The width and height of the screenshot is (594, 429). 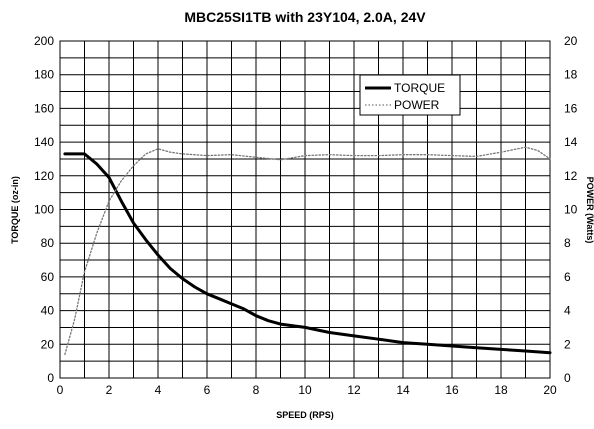 I want to click on x-tick-label: 6, so click(x=207, y=390).